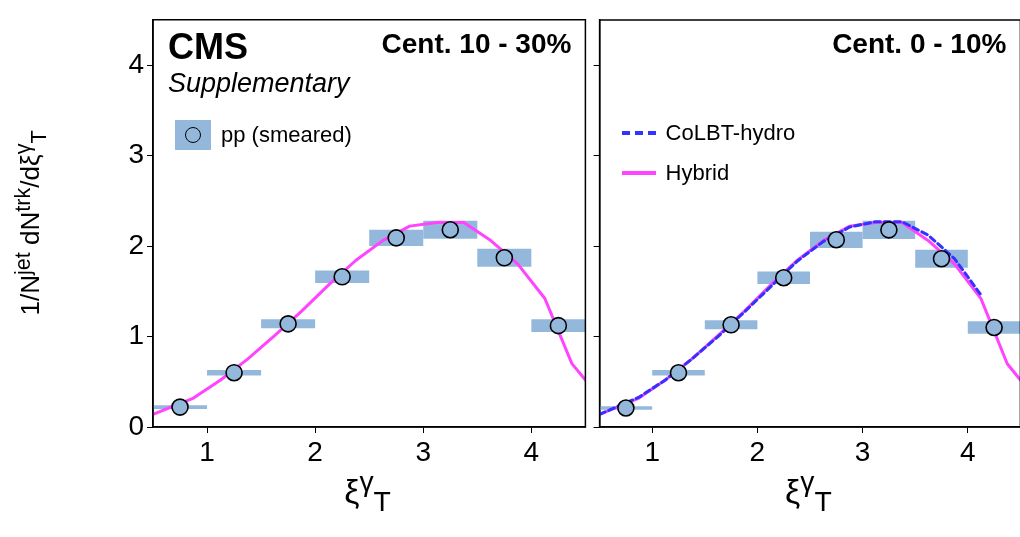 This screenshot has height=537, width=1020. Describe the element at coordinates (136, 63) in the screenshot. I see `y-tick-label: 4` at that location.